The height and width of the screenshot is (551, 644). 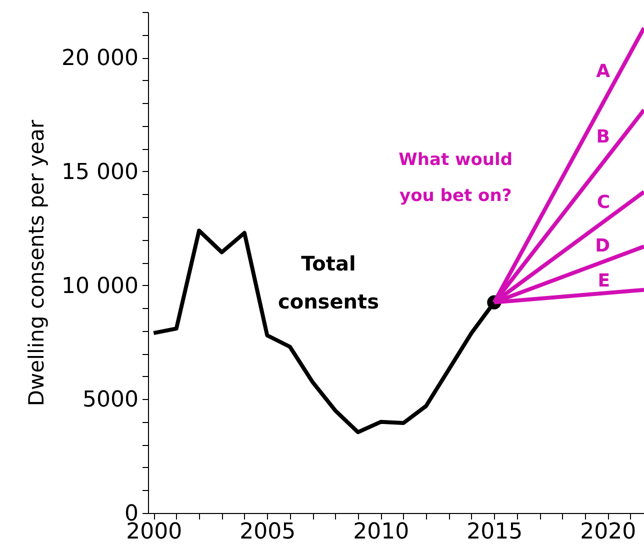 What do you see at coordinates (36, 263) in the screenshot?
I see `y-axis-title: Dwelling consents per year` at bounding box center [36, 263].